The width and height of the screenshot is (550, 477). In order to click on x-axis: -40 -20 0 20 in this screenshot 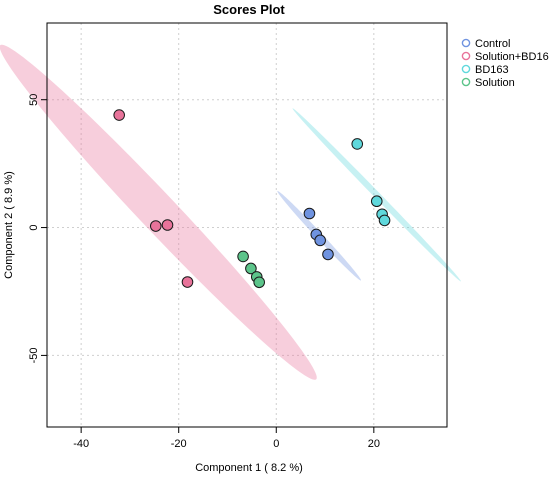, I will do `click(226, 438)`.